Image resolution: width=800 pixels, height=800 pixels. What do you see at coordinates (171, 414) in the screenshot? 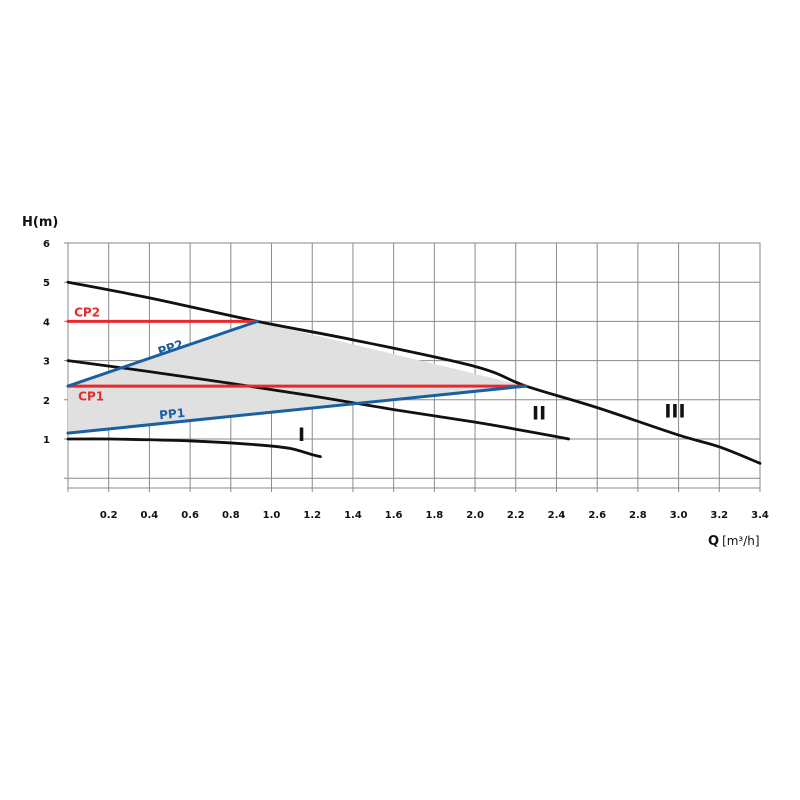
I see `mode-label-pp1: PP1` at bounding box center [171, 414].